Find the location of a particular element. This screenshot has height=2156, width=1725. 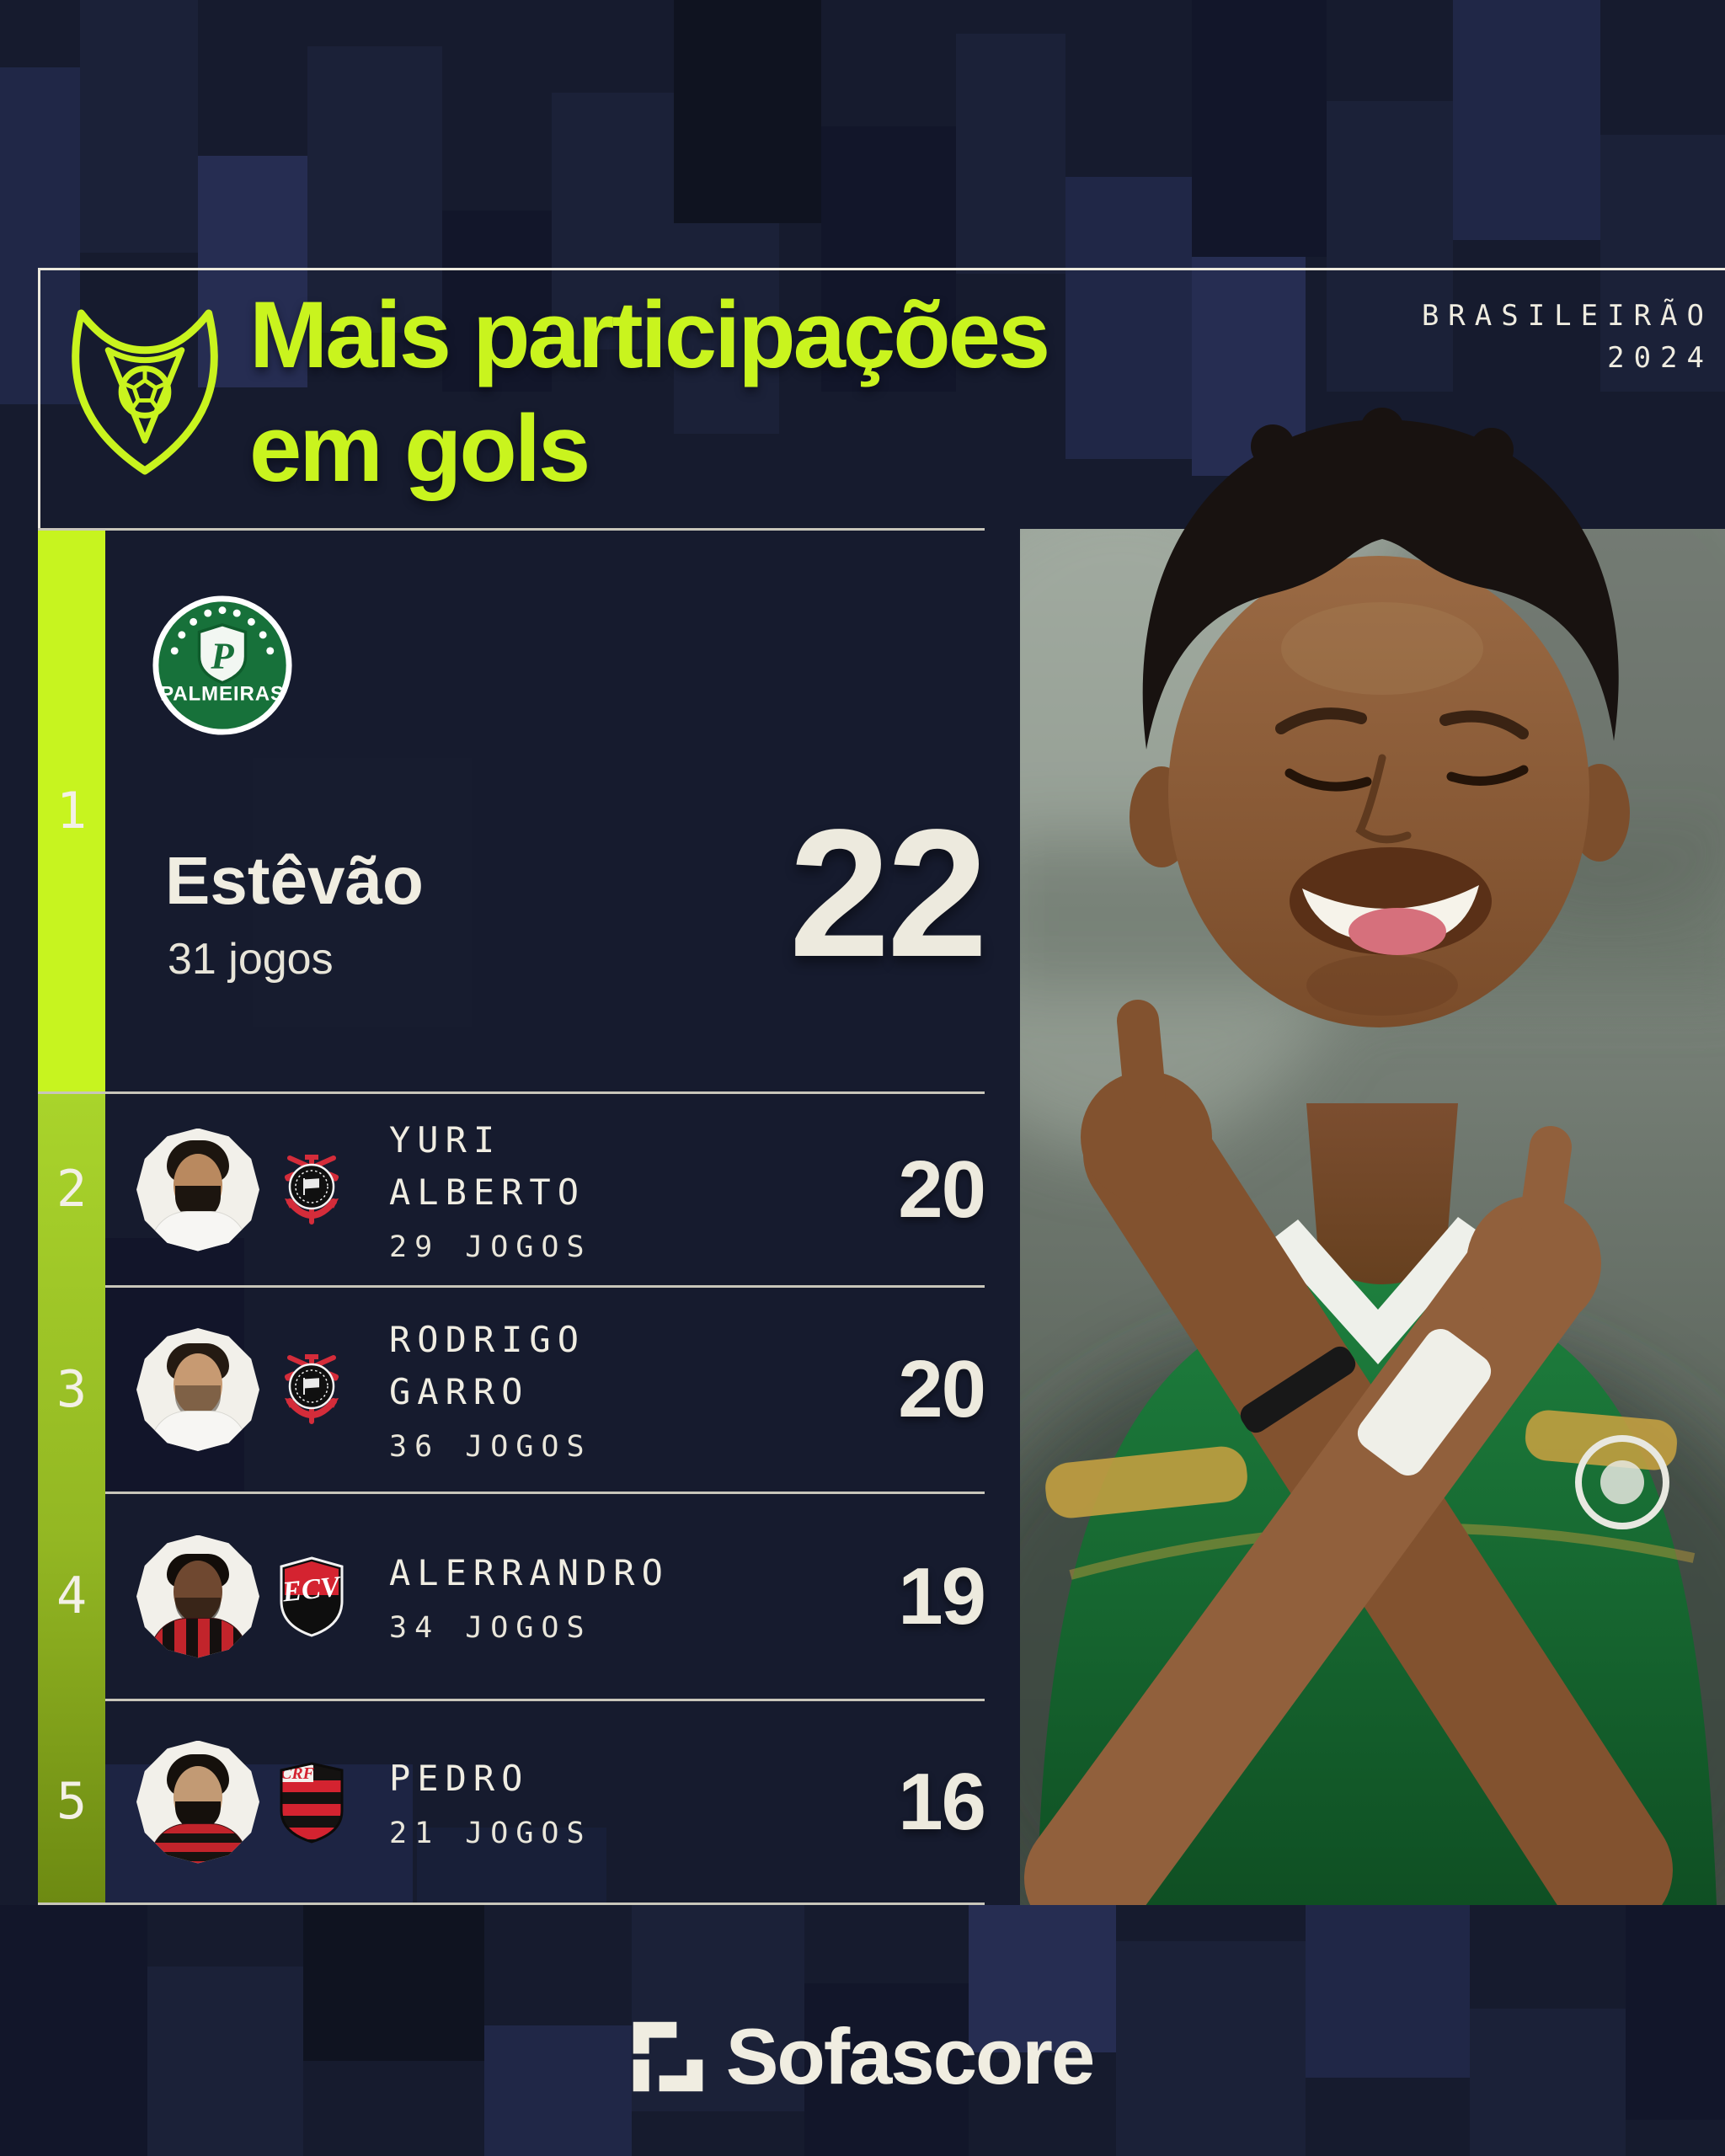

player-photo-rodrigo-garro is located at coordinates (197, 1389).